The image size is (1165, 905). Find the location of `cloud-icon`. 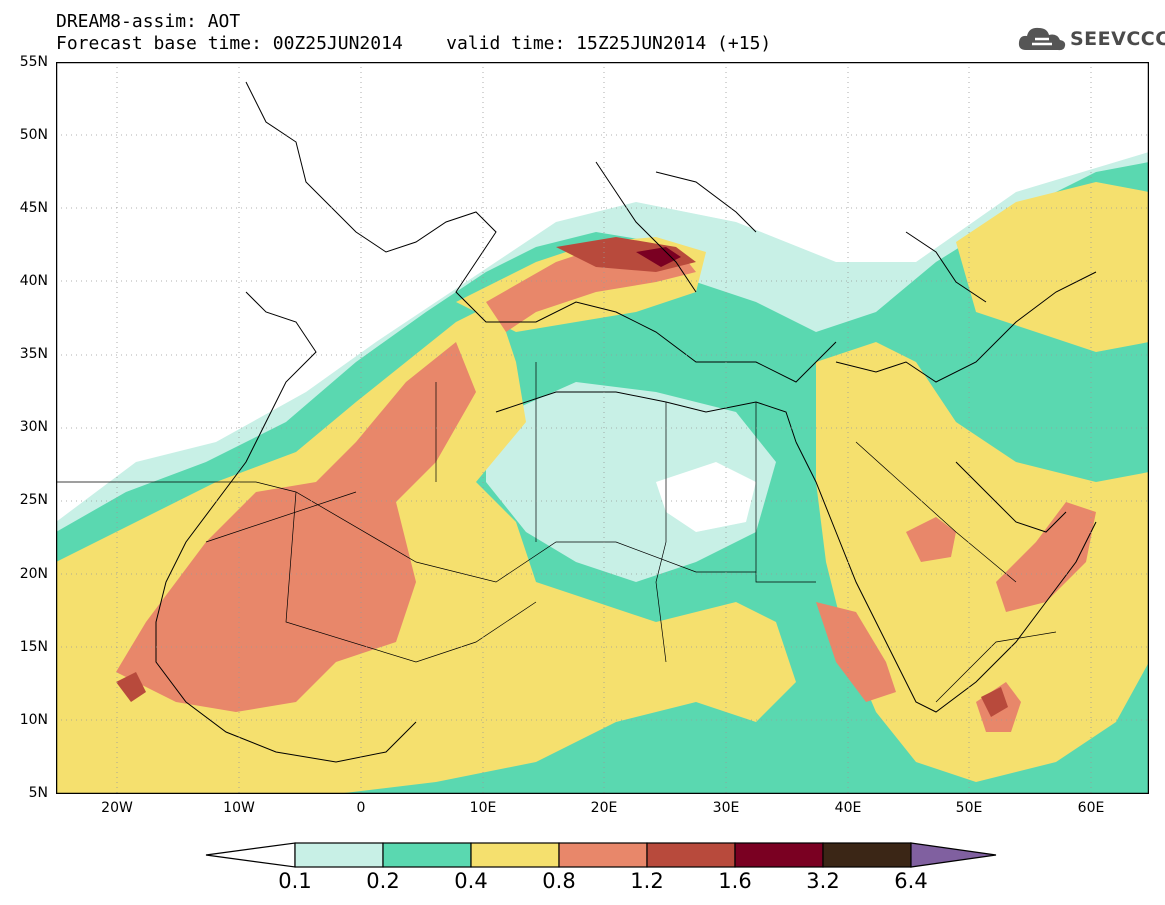

cloud-icon is located at coordinates (1042, 39).